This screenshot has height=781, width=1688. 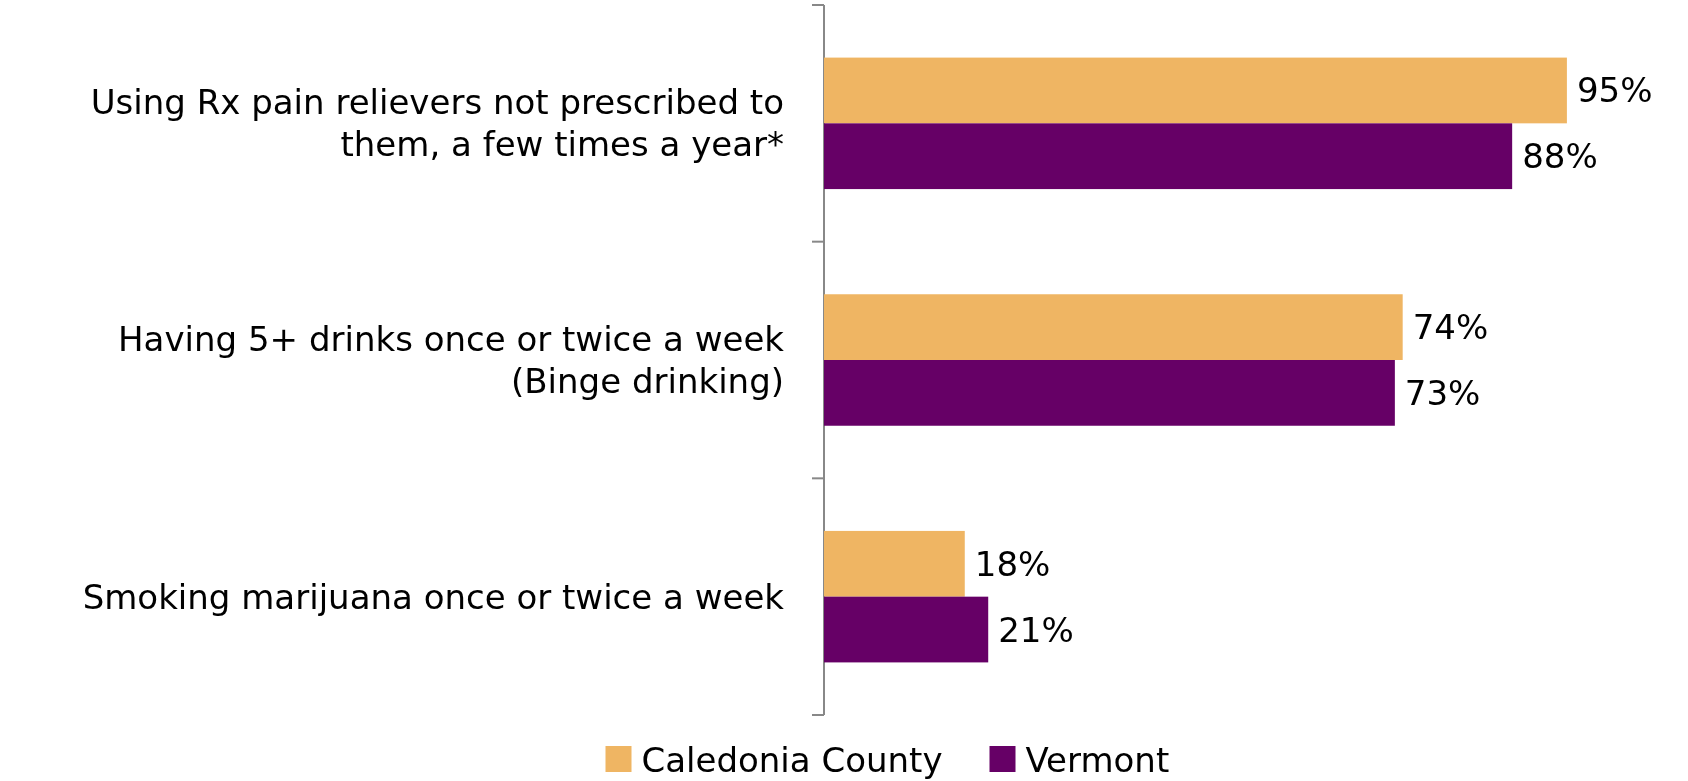 What do you see at coordinates (1442, 392) in the screenshot?
I see `data-label: 73%` at bounding box center [1442, 392].